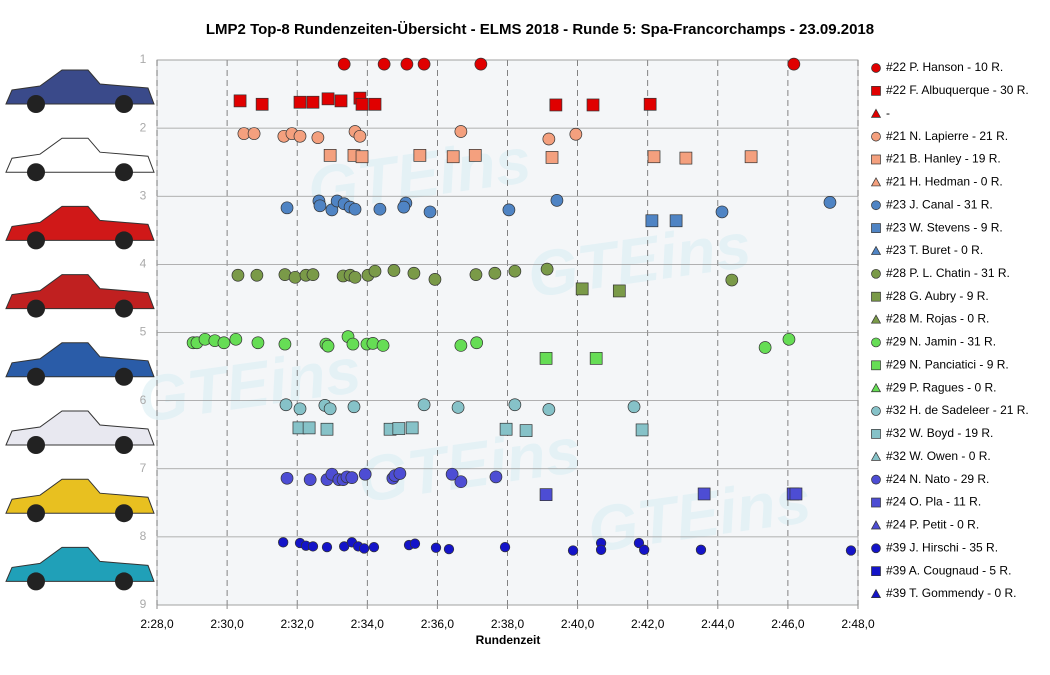  I want to click on legend-label: #22 P. Hanson - 10 R., so click(944, 67).